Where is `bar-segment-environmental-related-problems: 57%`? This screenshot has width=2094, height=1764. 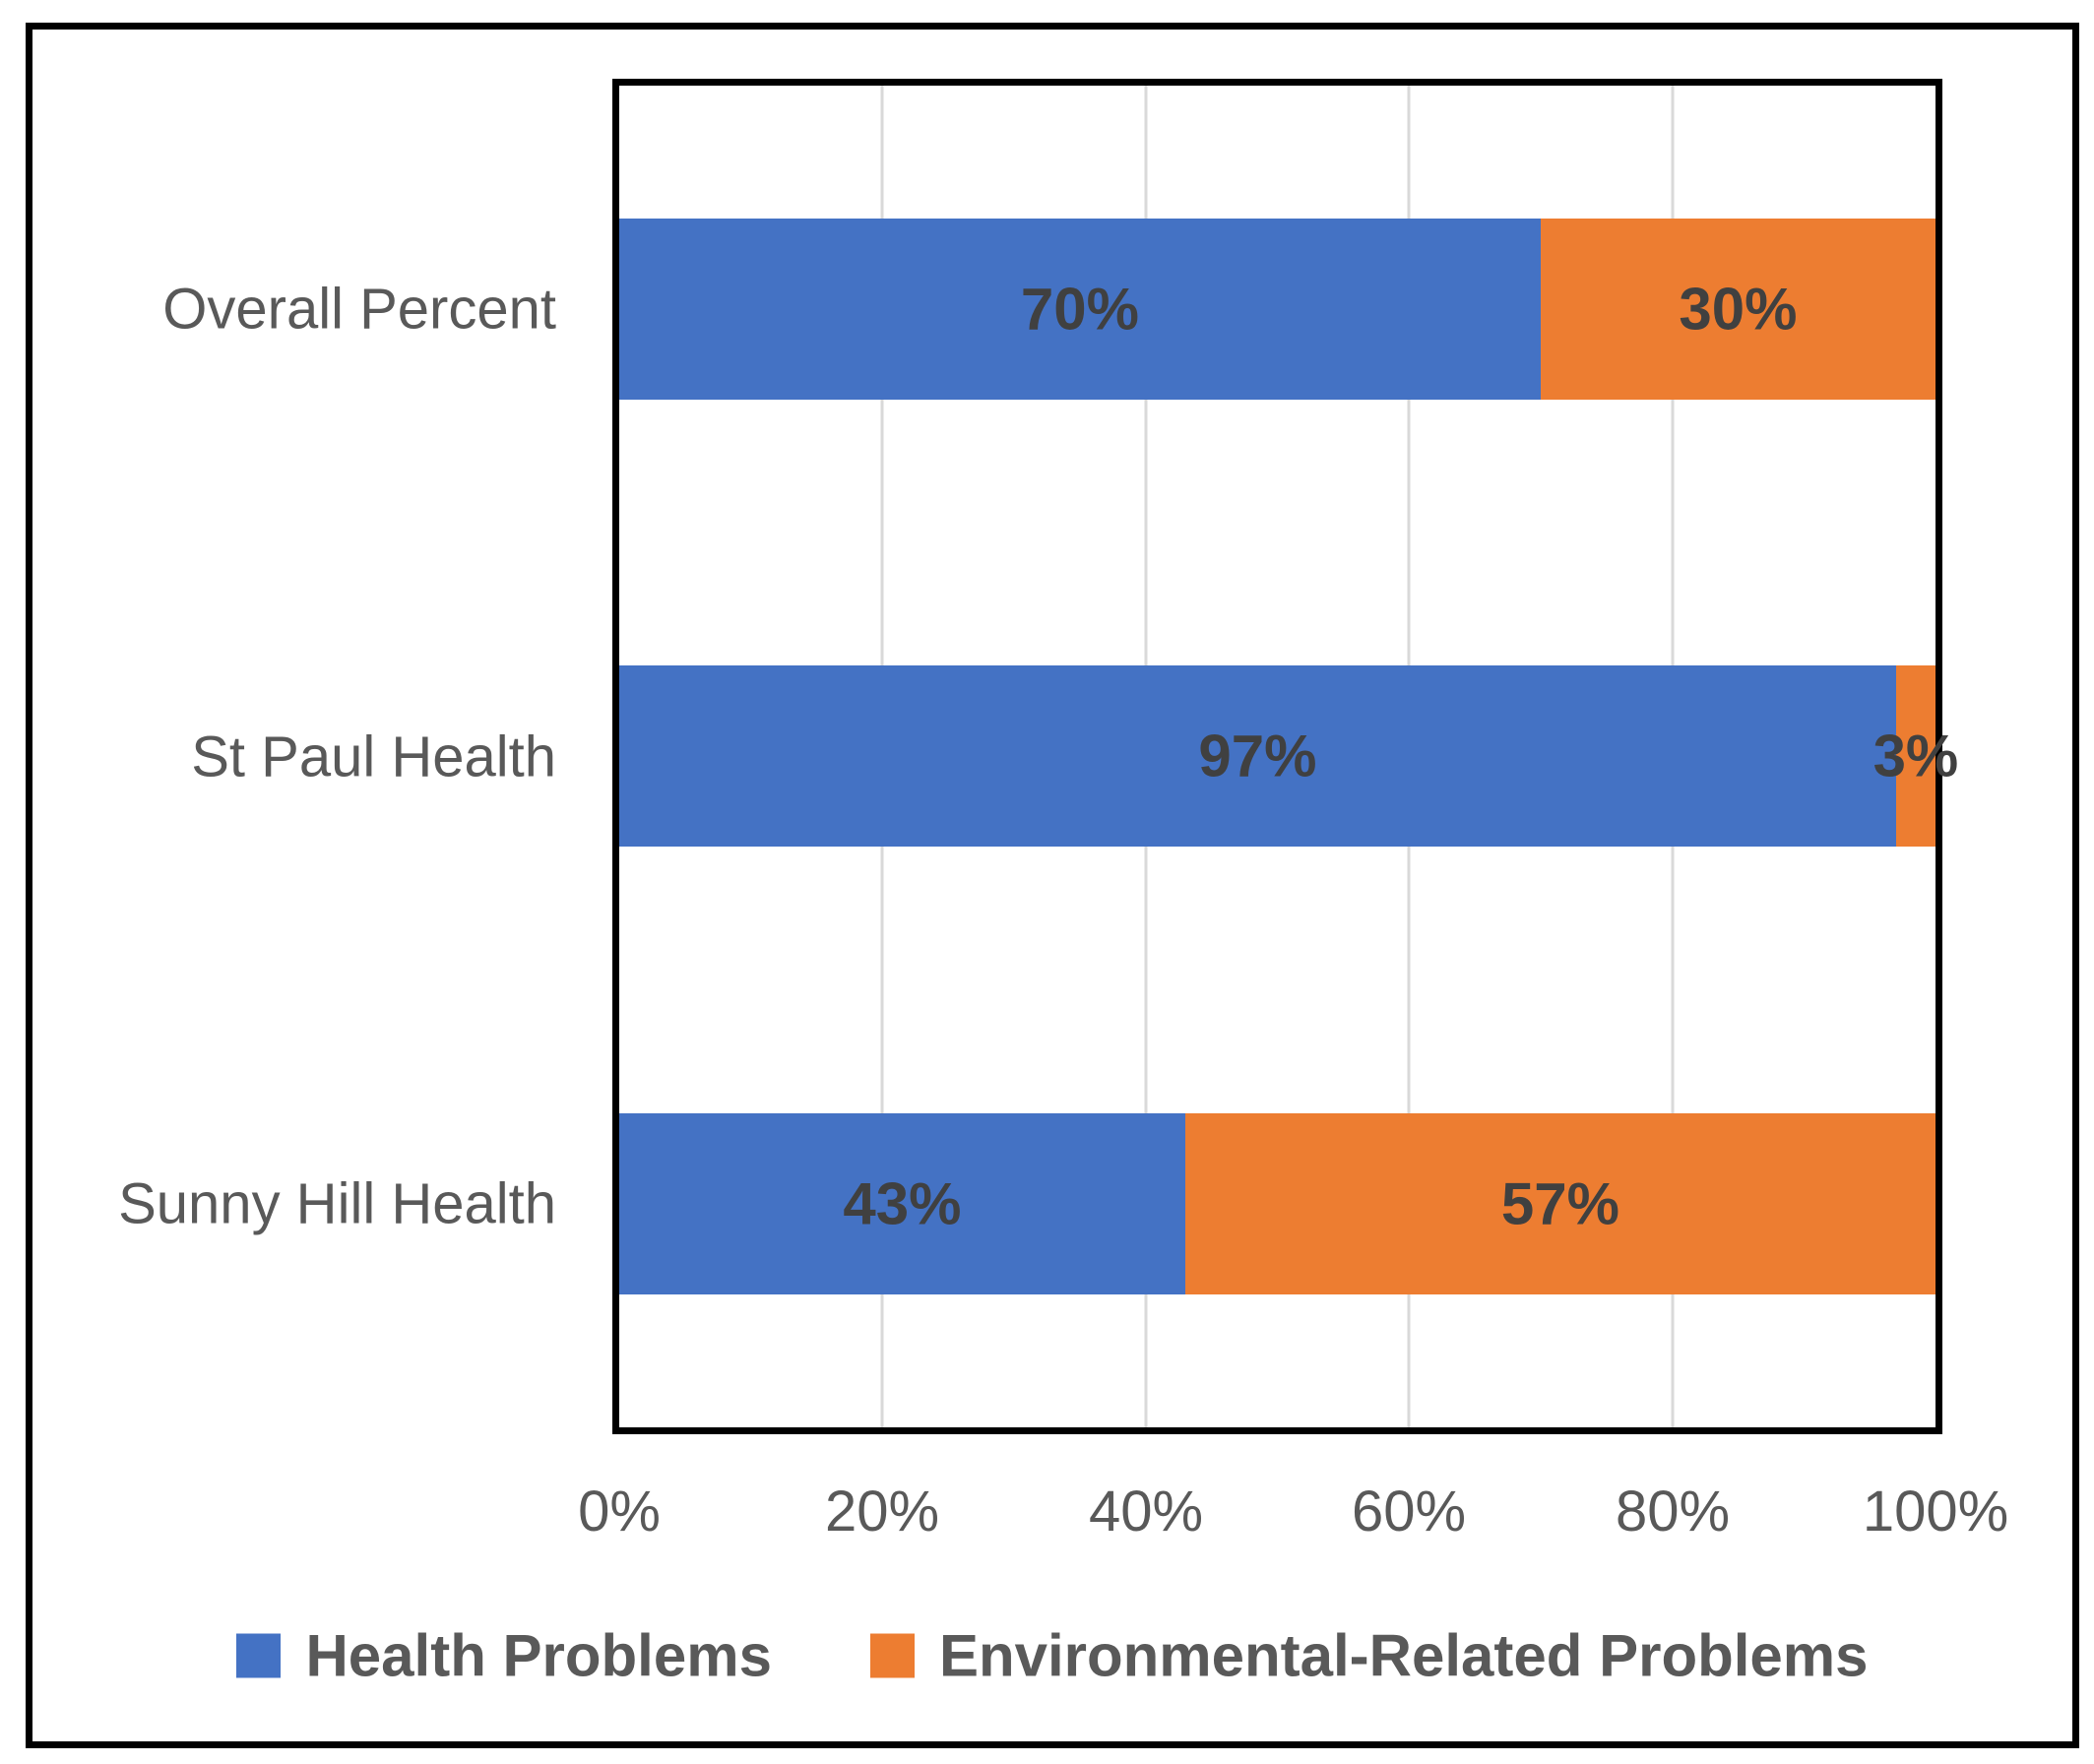 bar-segment-environmental-related-problems: 57% is located at coordinates (1560, 1203).